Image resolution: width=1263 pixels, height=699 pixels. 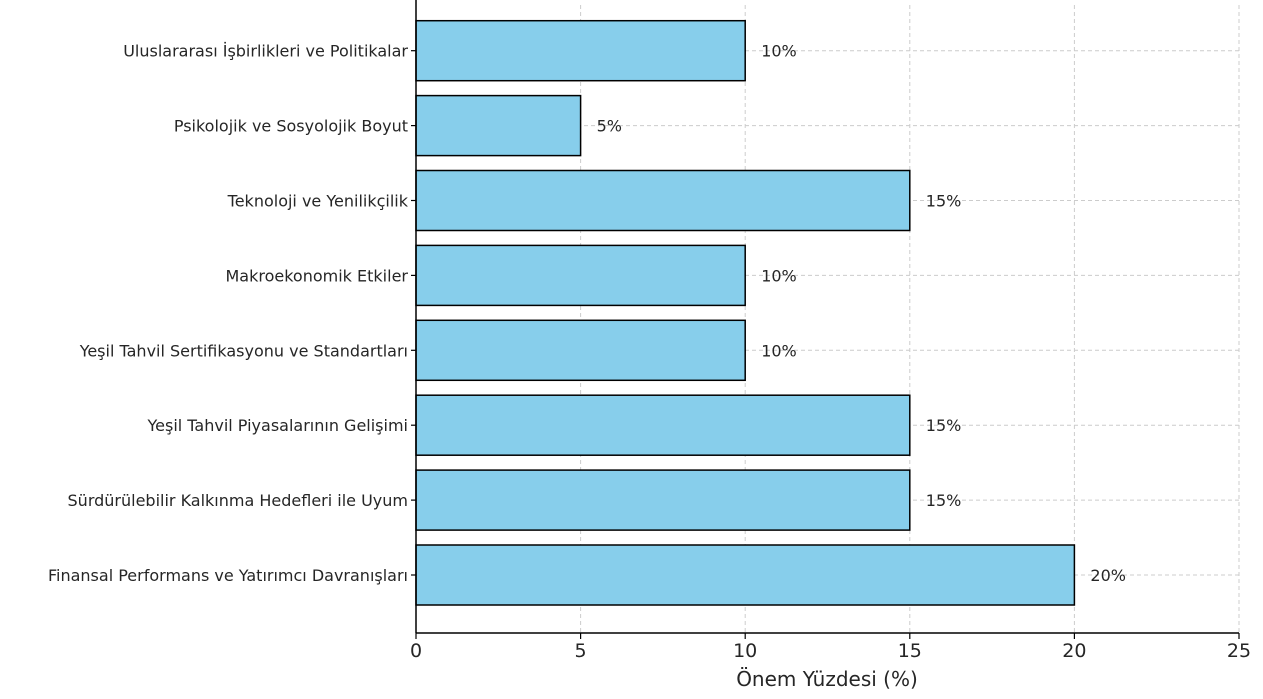 What do you see at coordinates (1239, 651) in the screenshot?
I see `x-tick-label: 25` at bounding box center [1239, 651].